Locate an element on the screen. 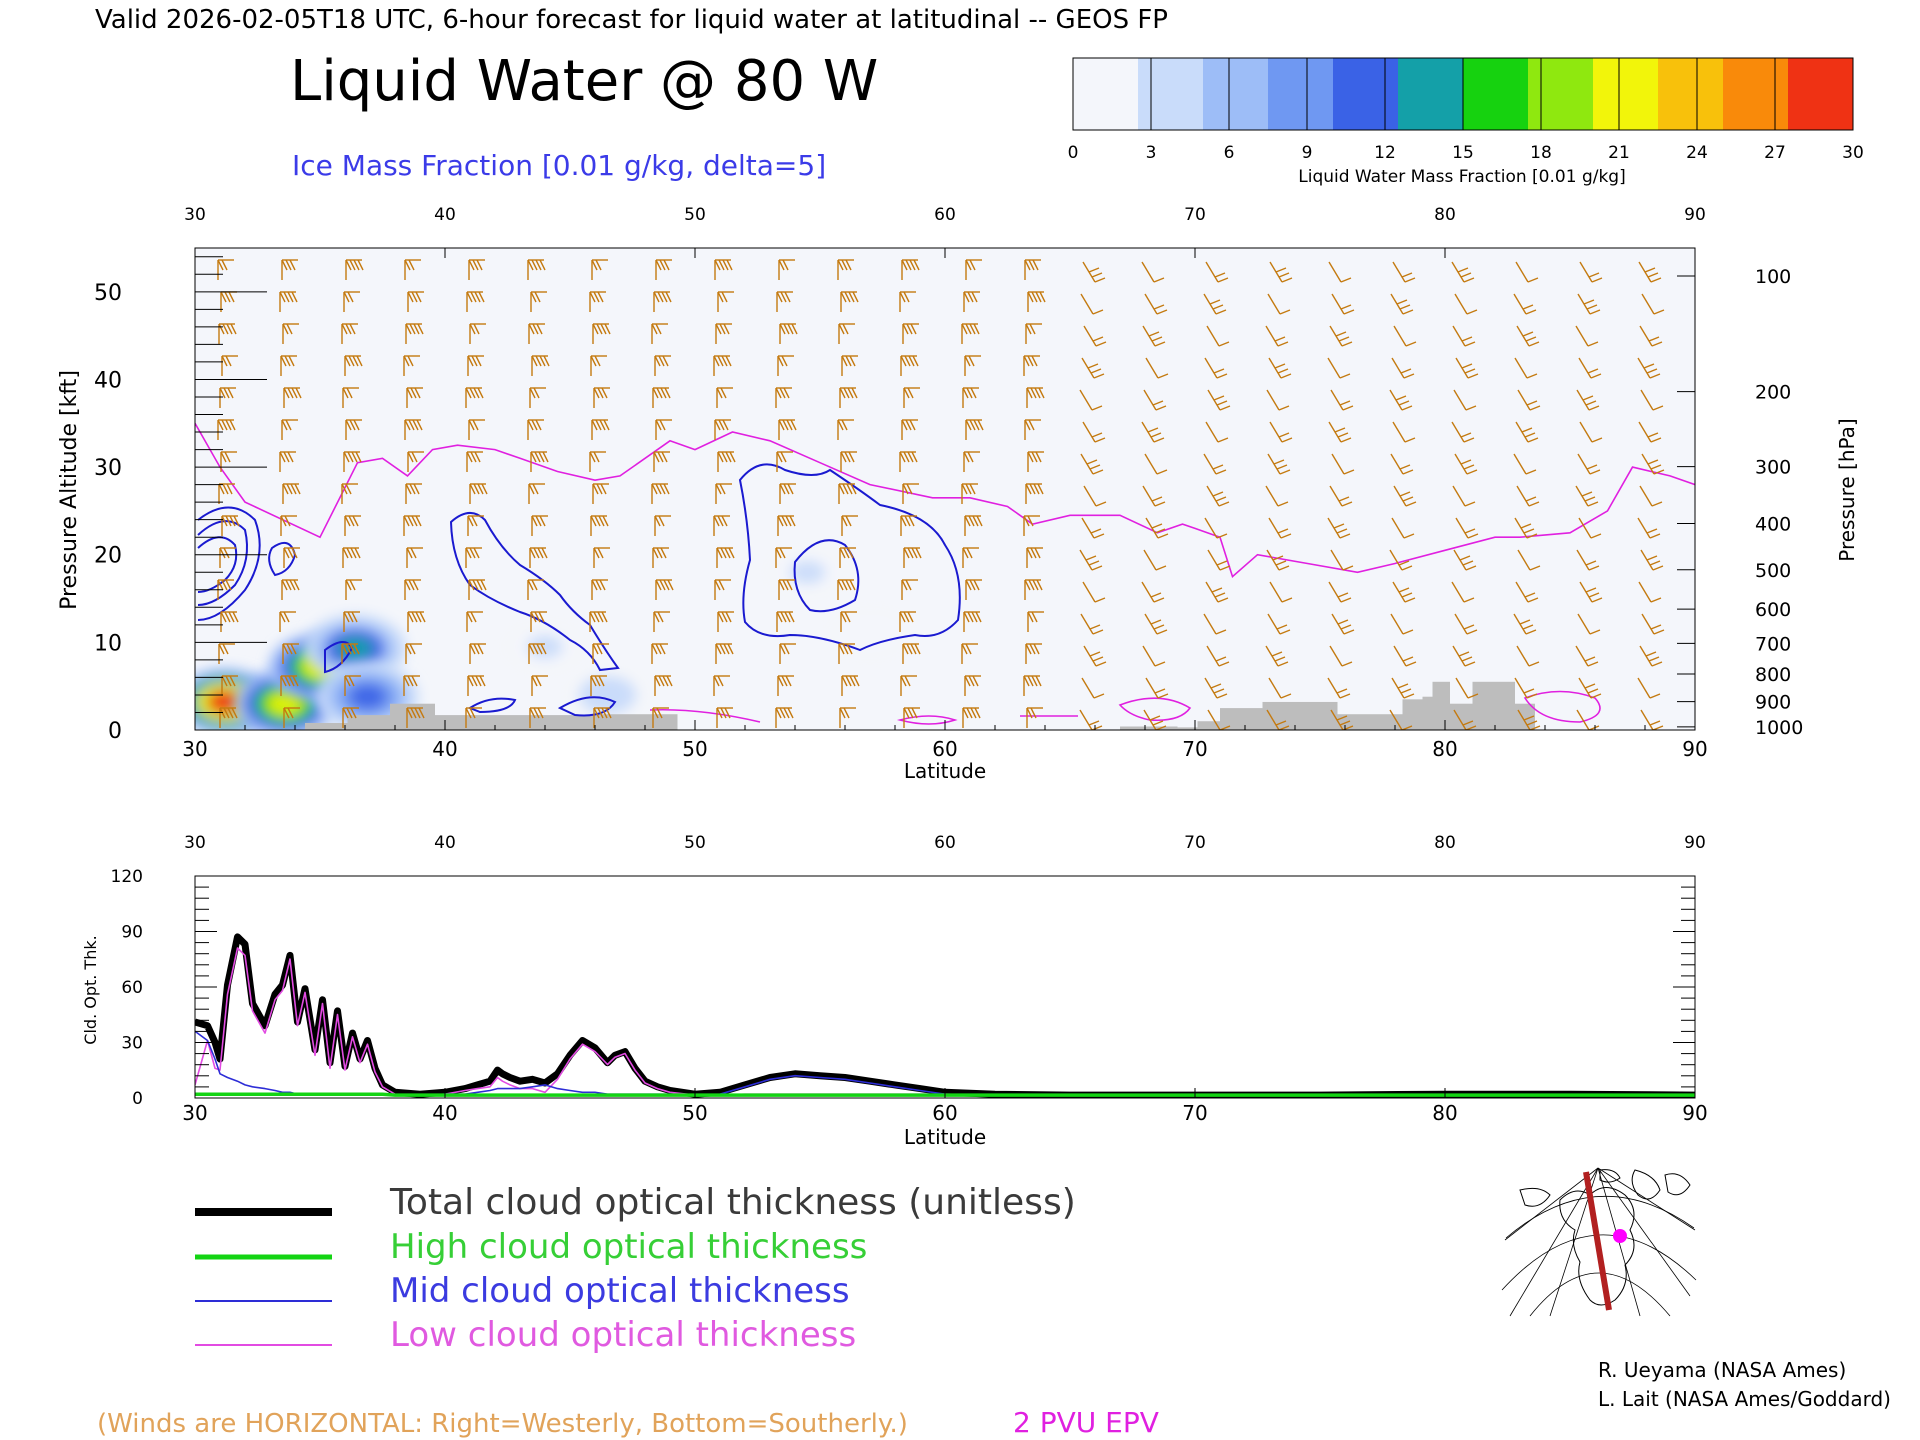  pressure-tick-label: 600 is located at coordinates (1773, 610).